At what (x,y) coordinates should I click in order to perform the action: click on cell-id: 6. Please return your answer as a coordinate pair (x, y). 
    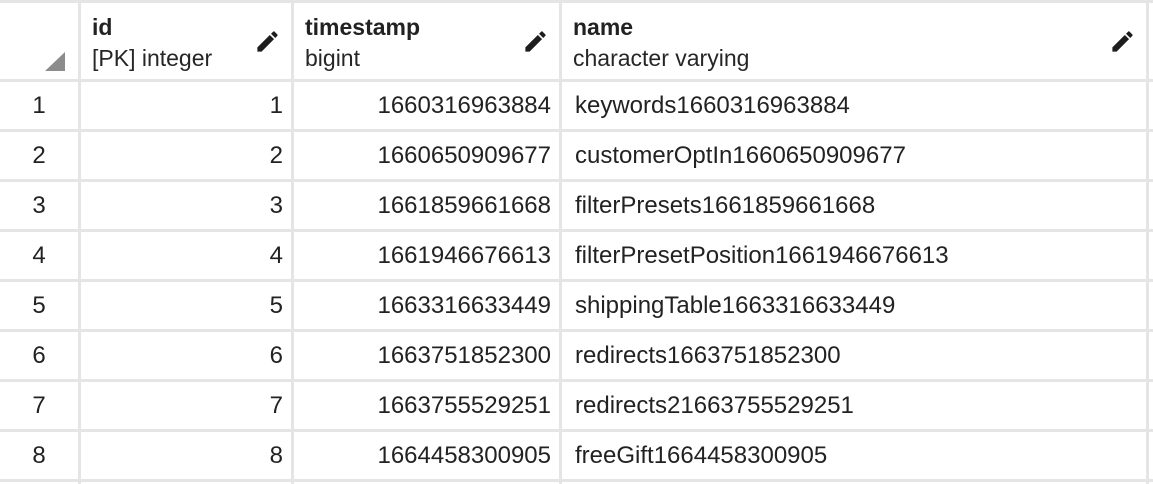
    Looking at the image, I should click on (186, 355).